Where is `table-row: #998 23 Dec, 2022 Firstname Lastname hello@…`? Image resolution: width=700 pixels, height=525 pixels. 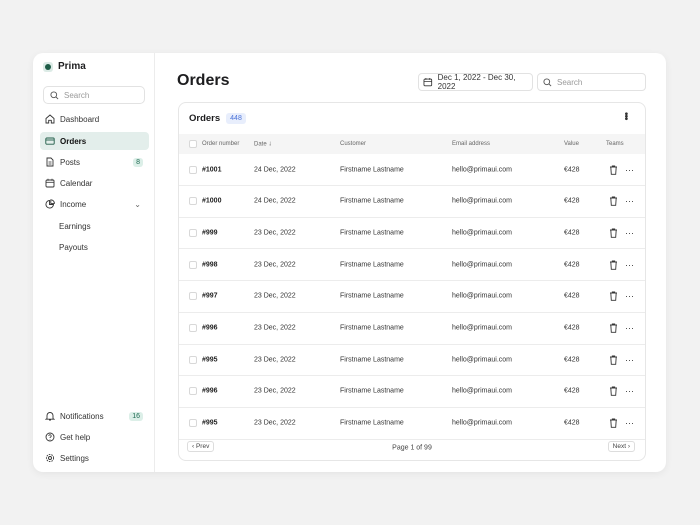
table-row: #998 23 Dec, 2022 Firstname Lastname hello@… is located at coordinates (412, 265).